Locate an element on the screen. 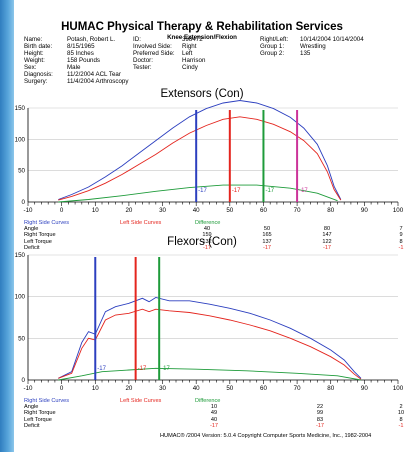 The height and width of the screenshot is (452, 404). x-tick-label: 40 is located at coordinates (196, 210).